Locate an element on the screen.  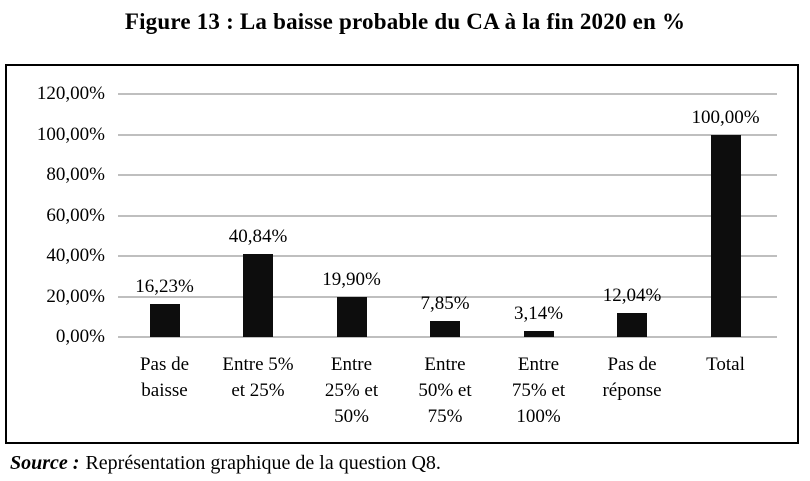
bar-value-label: 100,00% is located at coordinates (725, 117).